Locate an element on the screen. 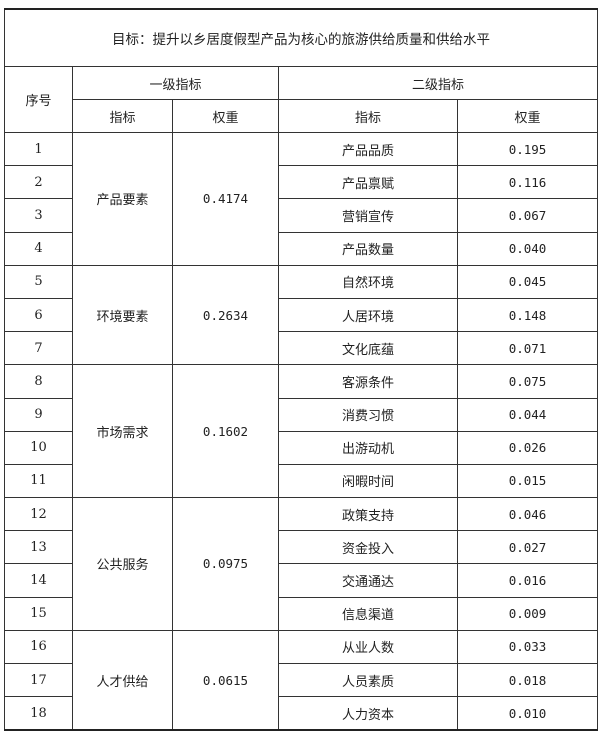  row-index: 8 is located at coordinates (38, 381).